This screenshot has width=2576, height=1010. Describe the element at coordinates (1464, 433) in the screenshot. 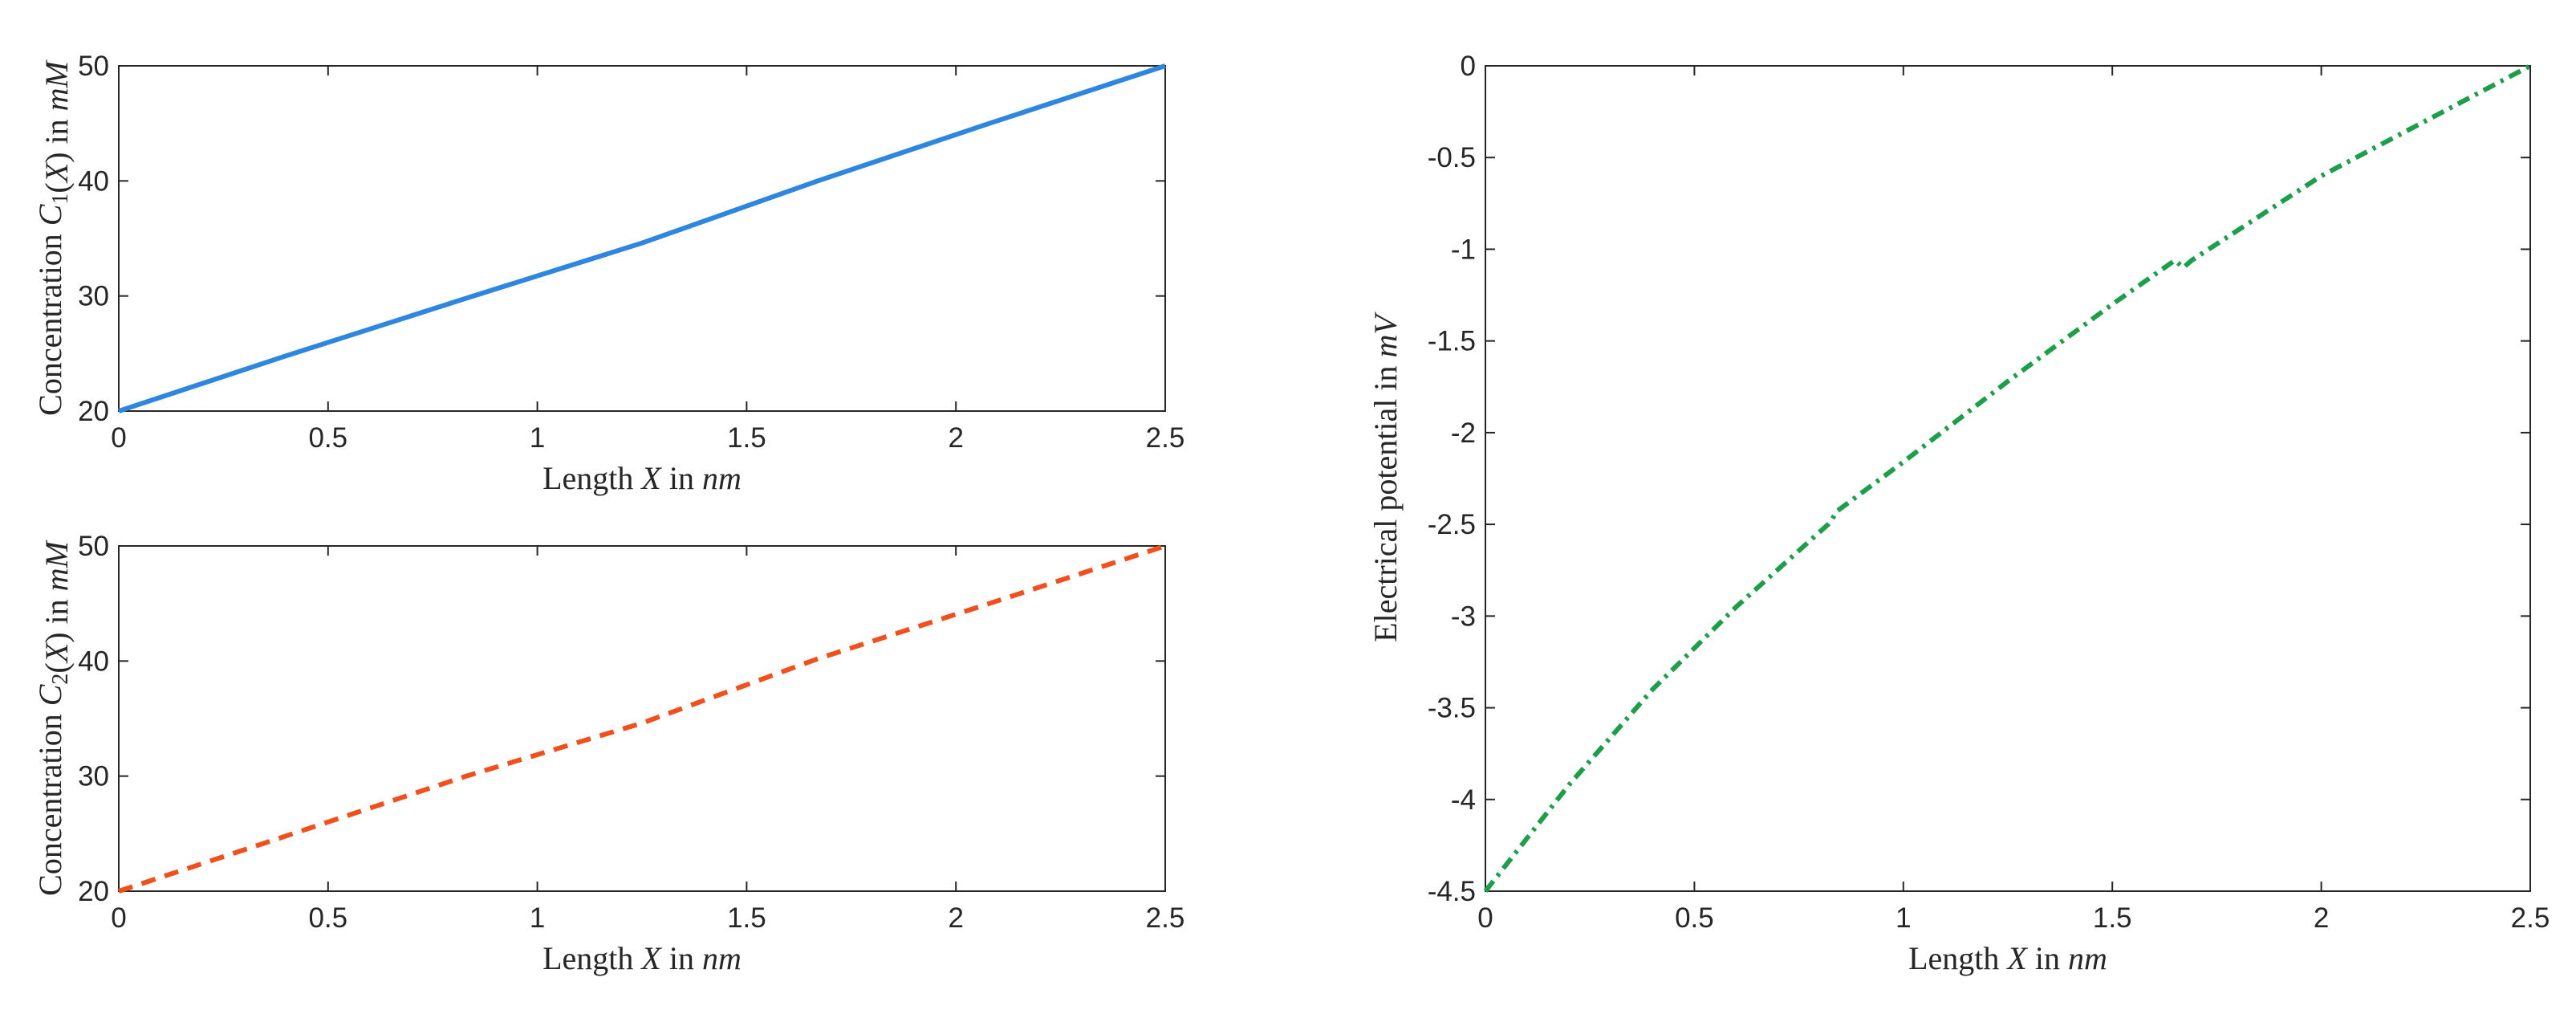

I see `y-tick-label: -2` at that location.